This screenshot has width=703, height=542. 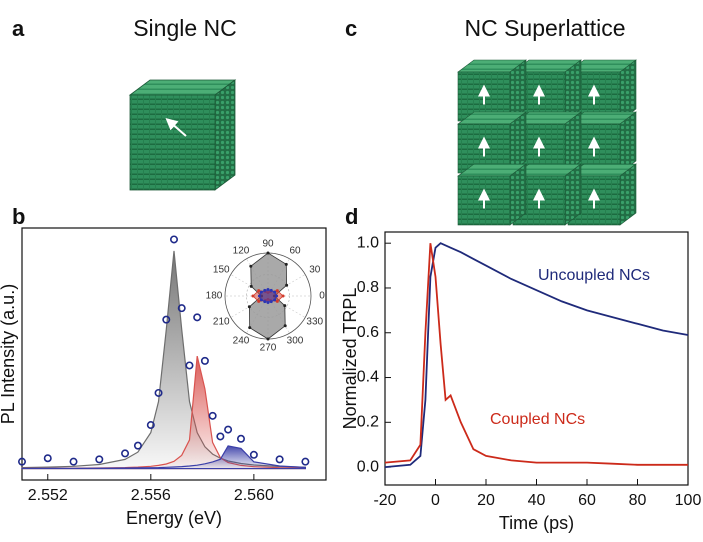 What do you see at coordinates (368, 287) in the screenshot?
I see `y-tick-label: 0.8` at bounding box center [368, 287].